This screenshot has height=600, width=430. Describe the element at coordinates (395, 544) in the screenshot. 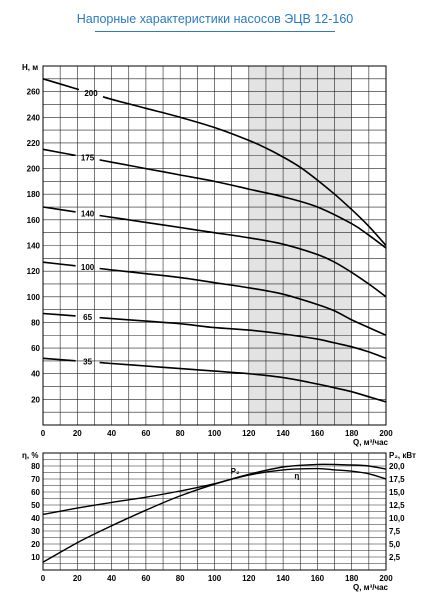

I see `y2-tick-label: 5,0` at that location.